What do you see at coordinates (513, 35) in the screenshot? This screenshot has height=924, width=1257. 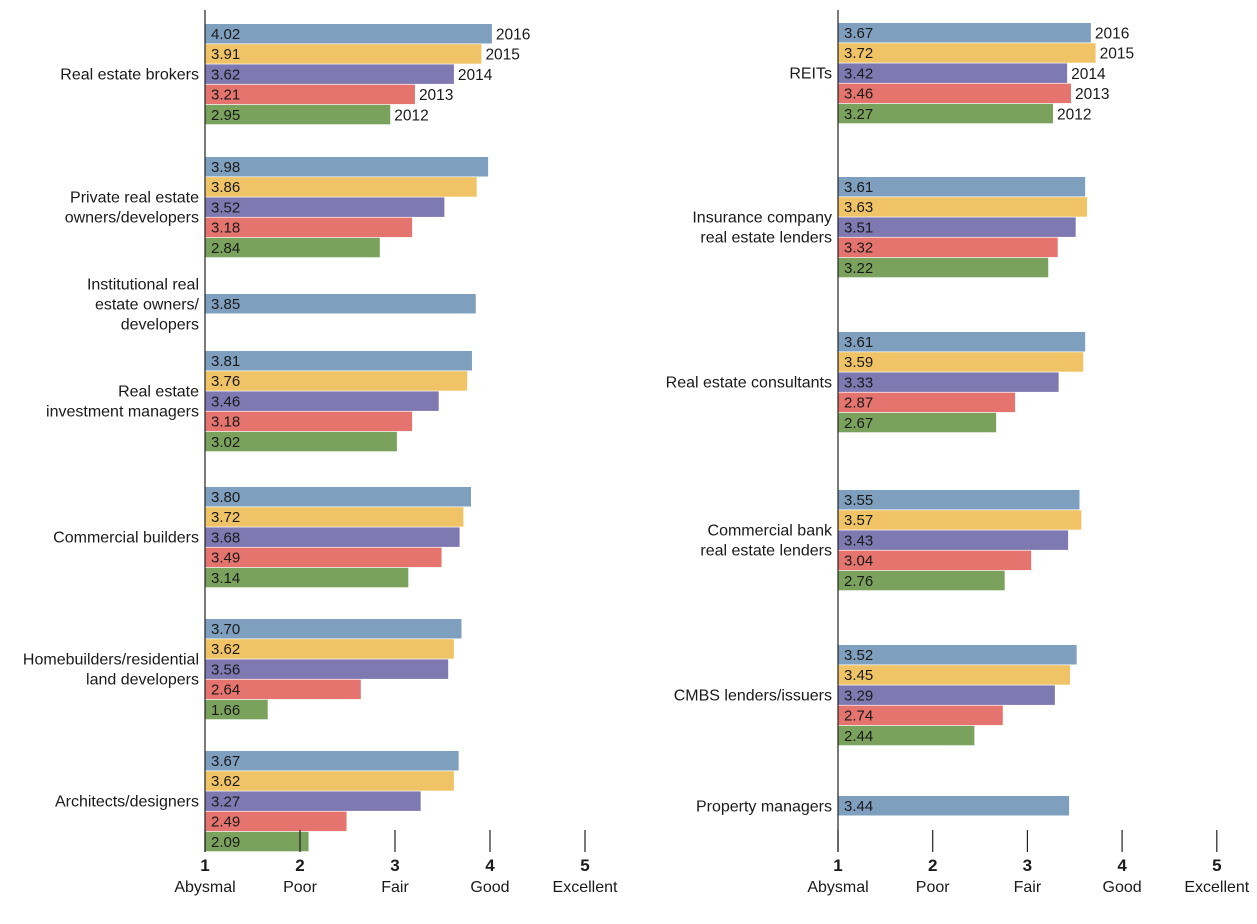 I see `year-label: 2016` at bounding box center [513, 35].